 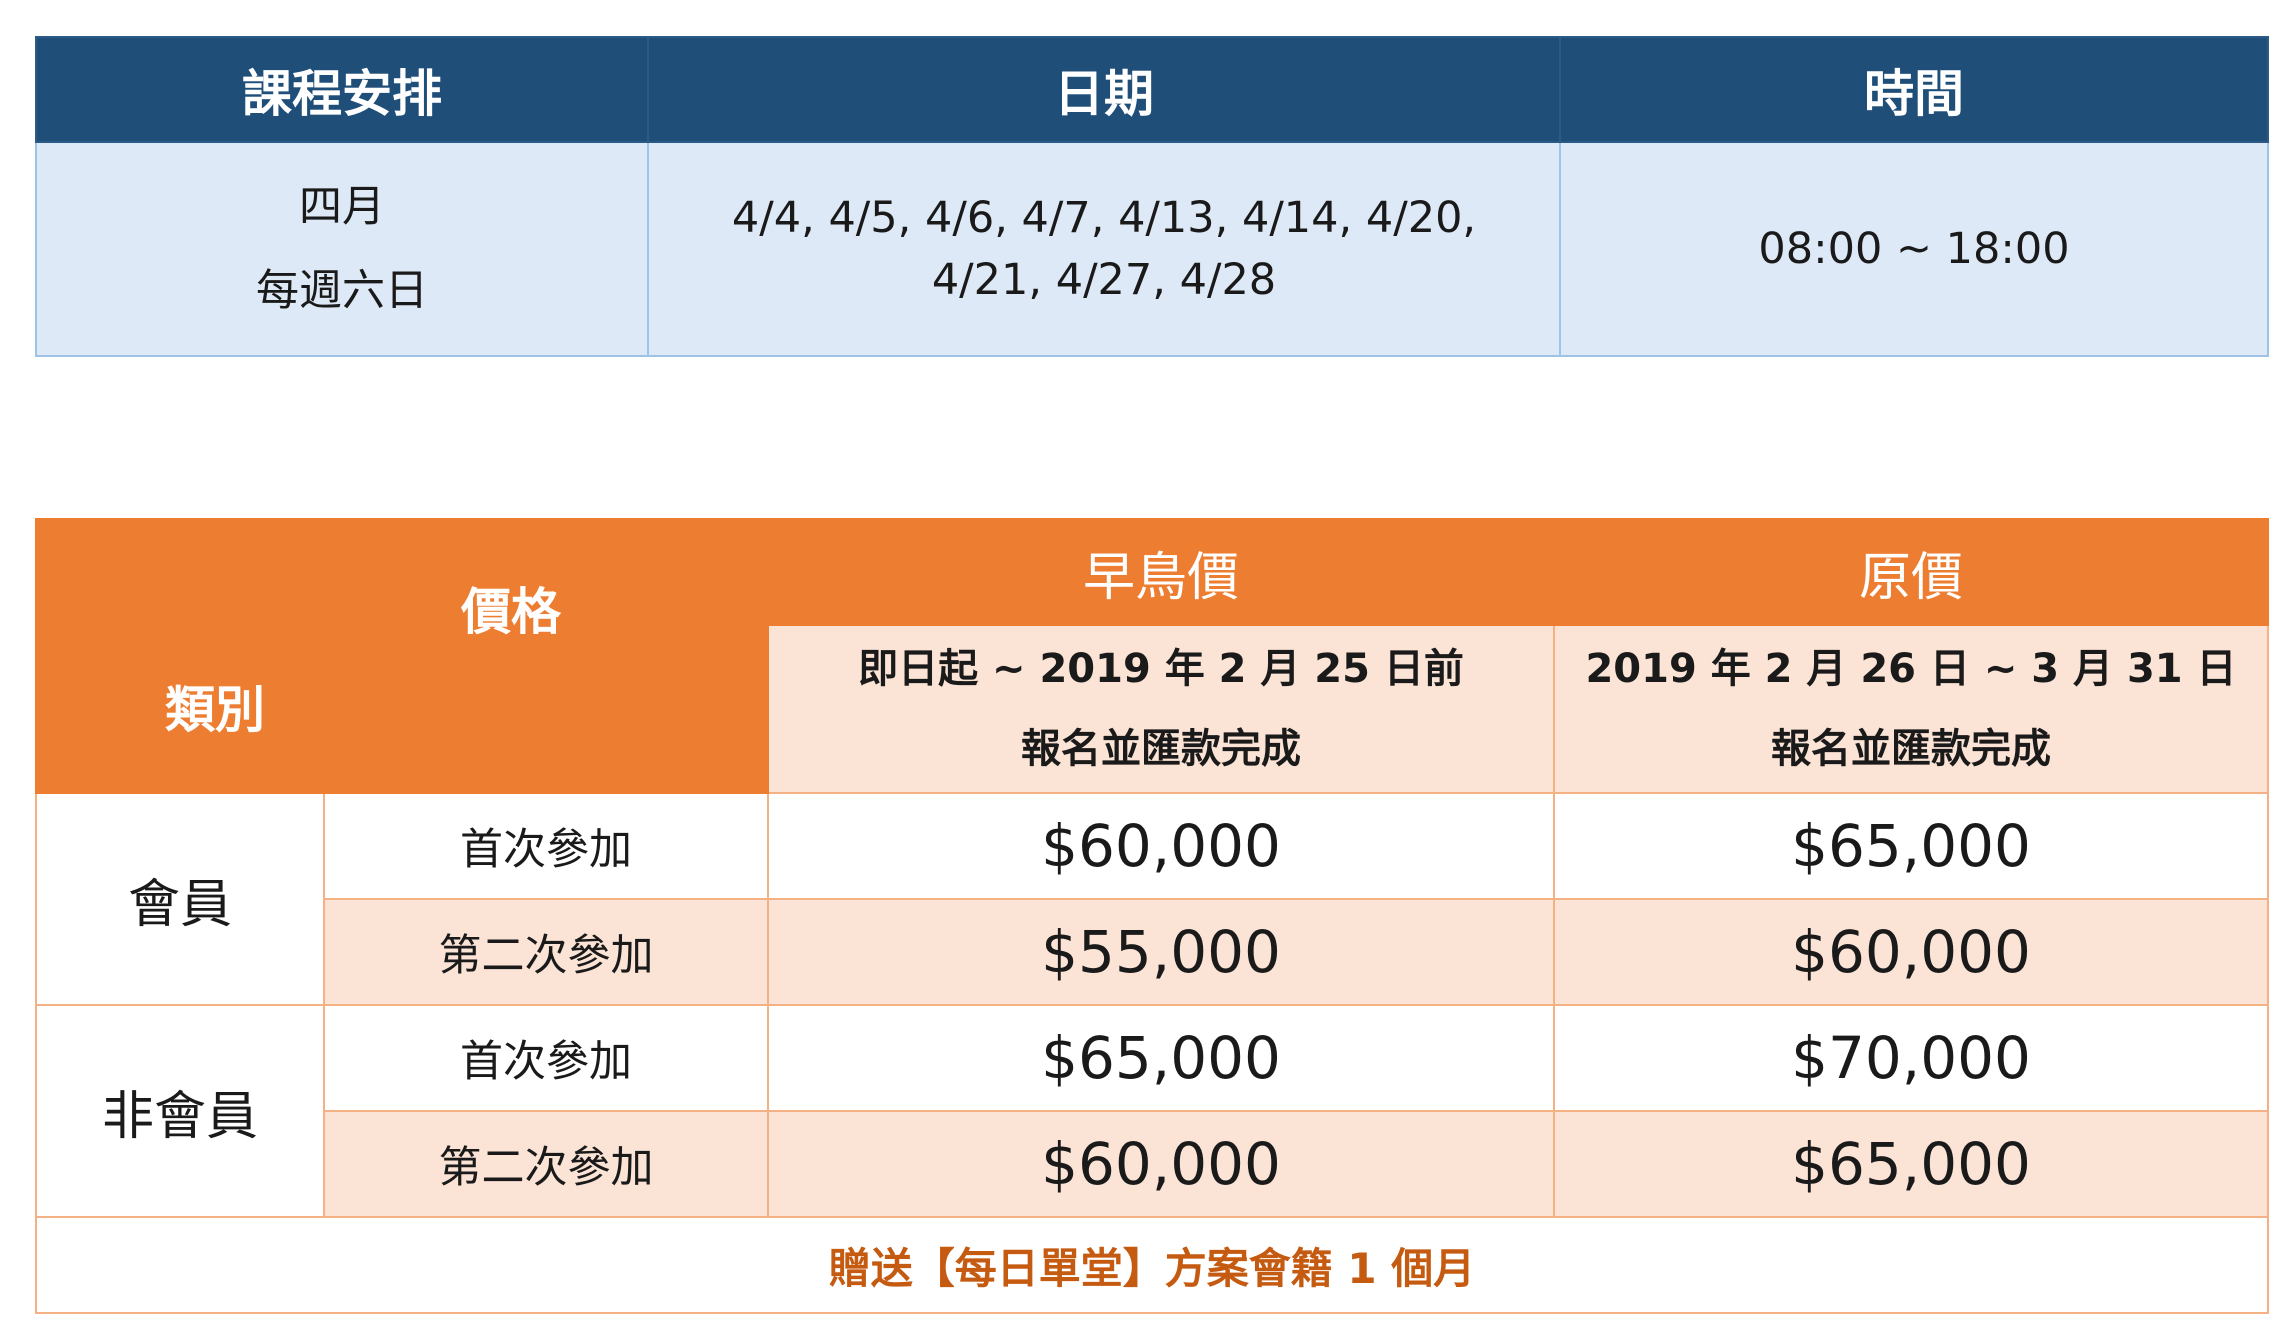 I want to click on header-time: 時間, so click(x=1914, y=89).